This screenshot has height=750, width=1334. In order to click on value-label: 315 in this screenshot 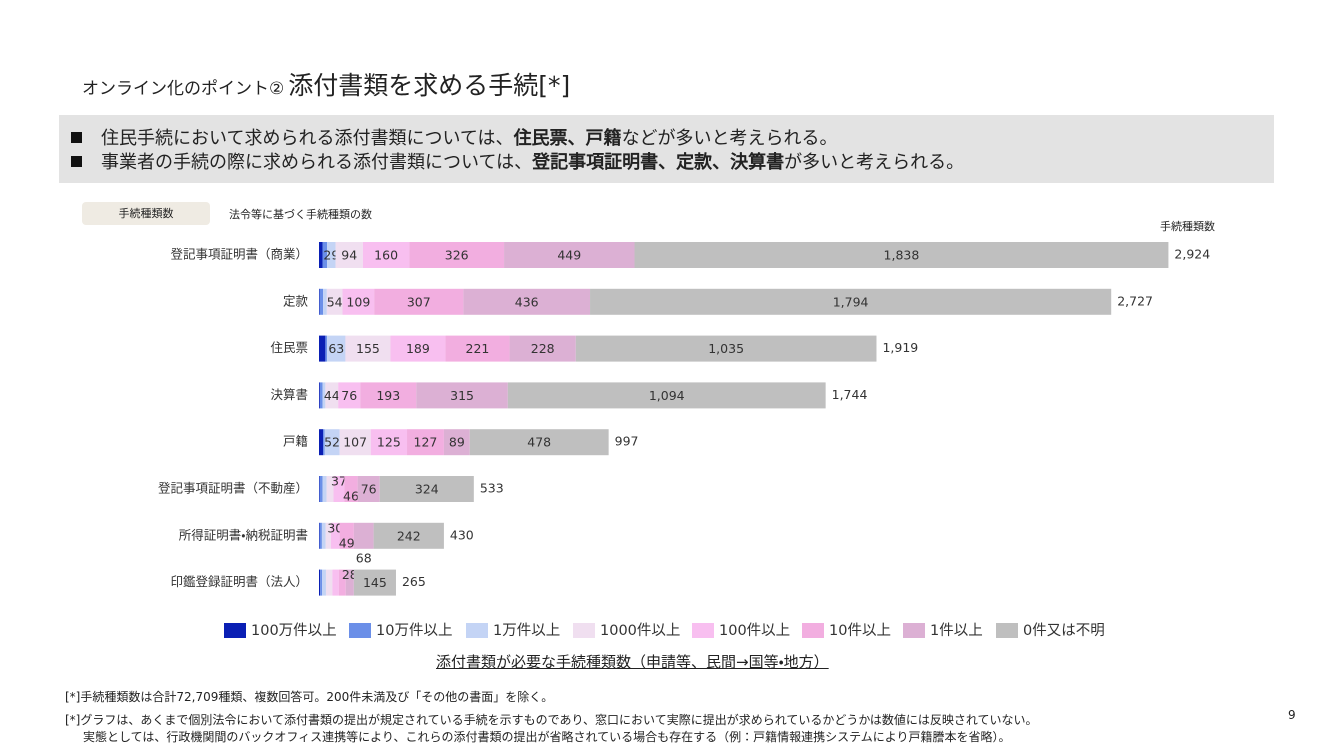, I will do `click(462, 395)`.